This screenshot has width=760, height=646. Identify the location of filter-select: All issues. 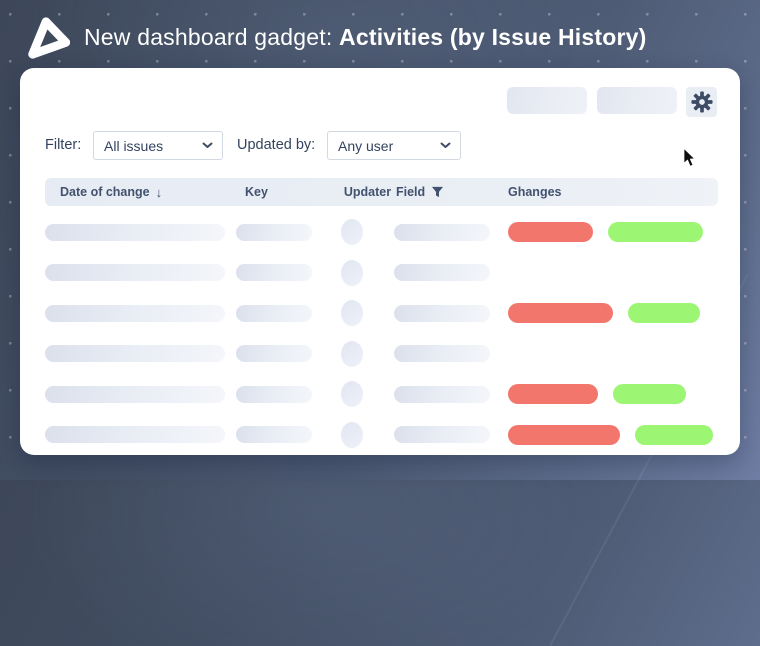
(158, 145).